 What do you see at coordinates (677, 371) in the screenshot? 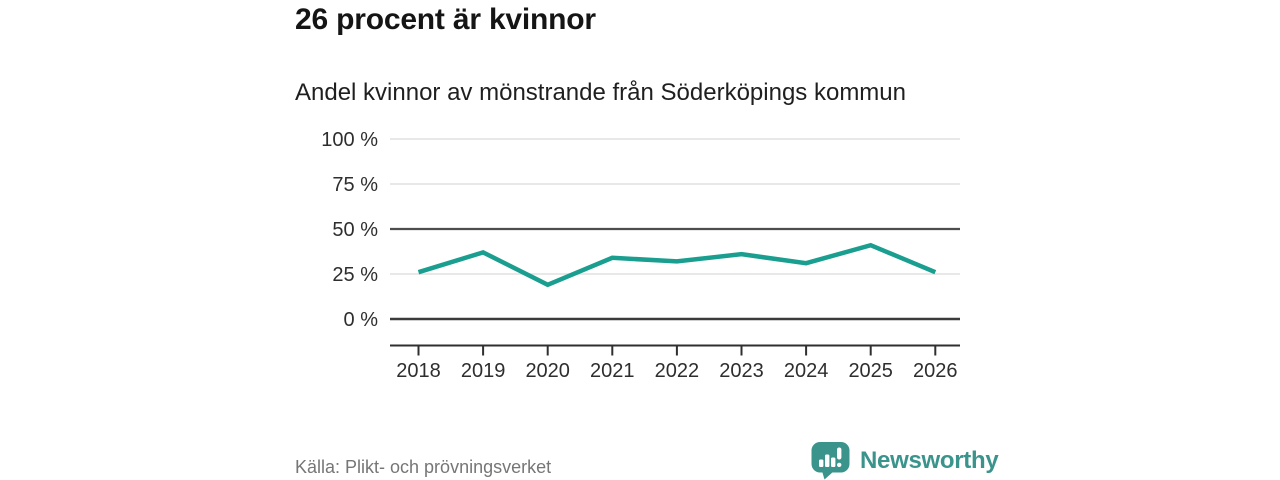
I see `x-tick-label: 2022` at bounding box center [677, 371].